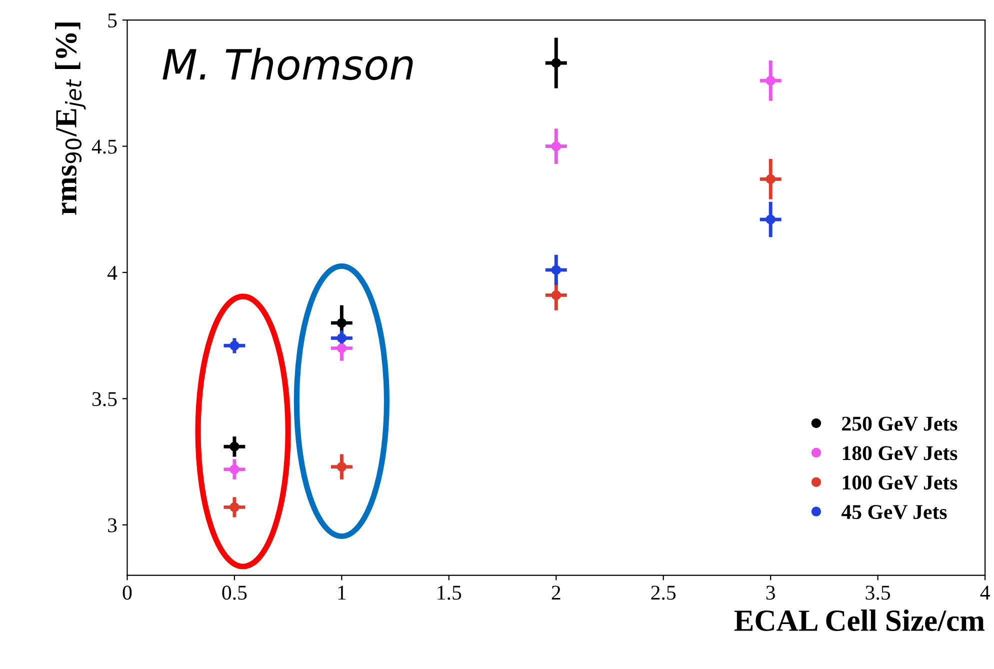 This screenshot has height=669, width=994. I want to click on y-tick-label: 5, so click(112, 21).